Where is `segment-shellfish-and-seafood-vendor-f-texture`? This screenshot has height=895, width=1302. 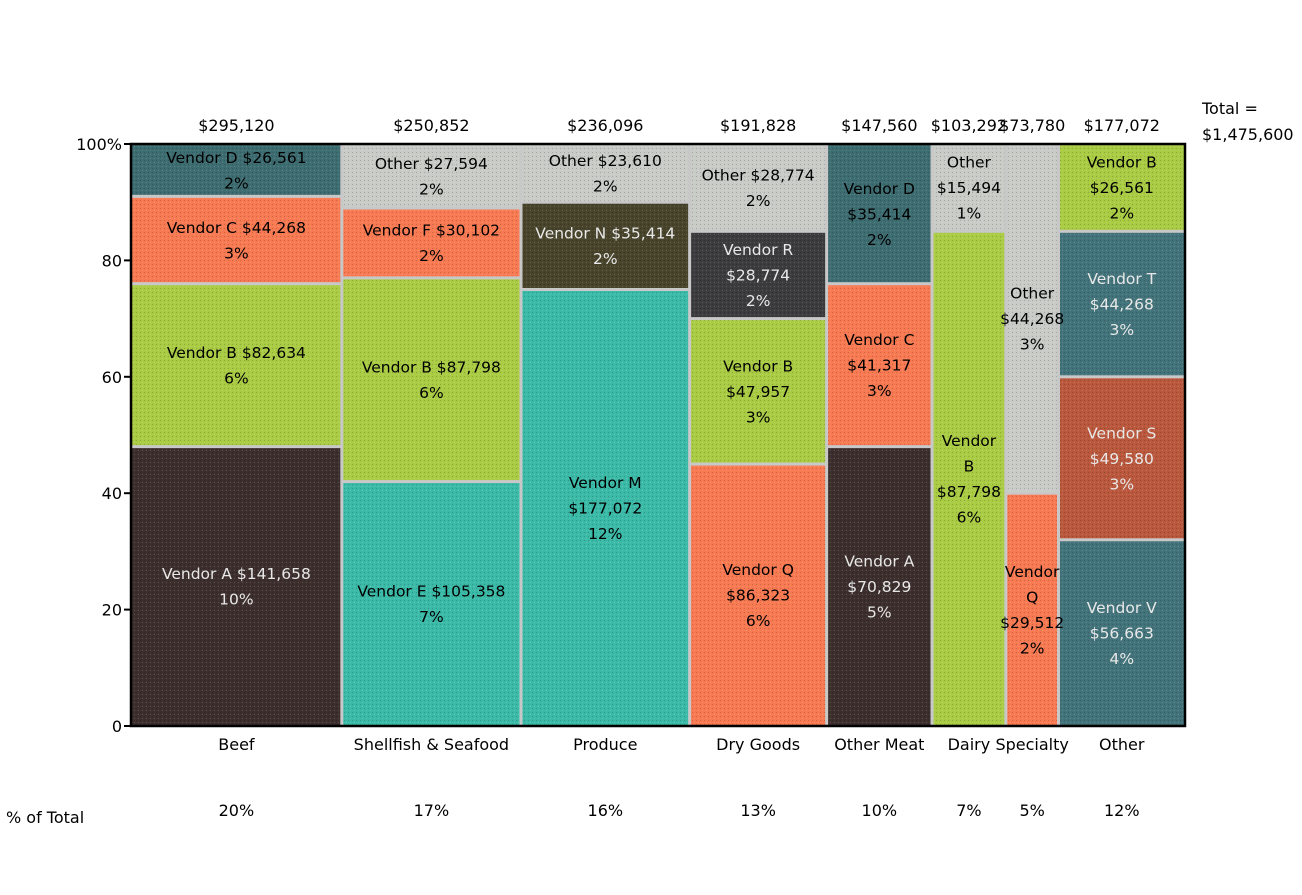 segment-shellfish-and-seafood-vendor-f-texture is located at coordinates (431, 243).